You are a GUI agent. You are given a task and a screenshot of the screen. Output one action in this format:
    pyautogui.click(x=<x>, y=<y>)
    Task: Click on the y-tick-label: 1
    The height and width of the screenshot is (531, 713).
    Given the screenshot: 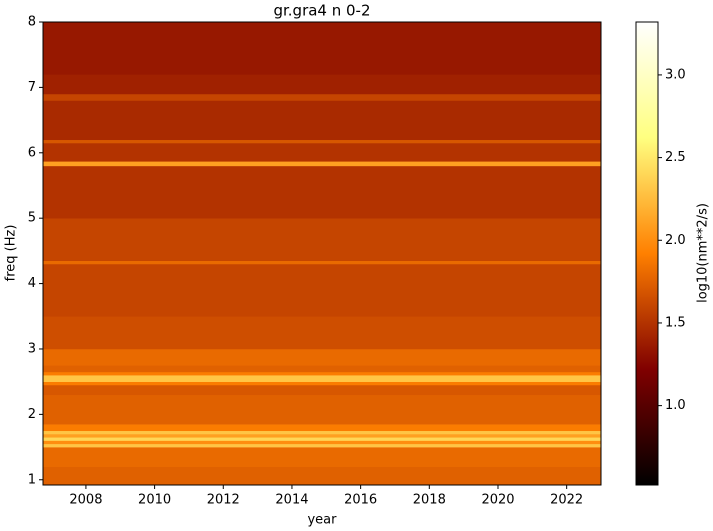 What is the action you would take?
    pyautogui.click(x=32, y=479)
    